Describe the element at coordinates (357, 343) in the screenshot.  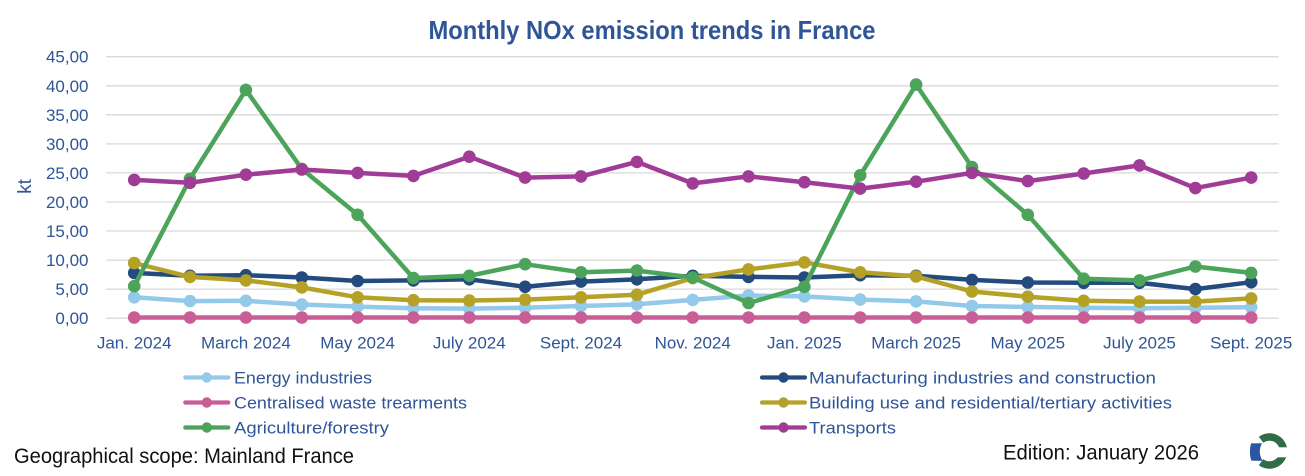
I see `svg-text: May 2024` at that location.